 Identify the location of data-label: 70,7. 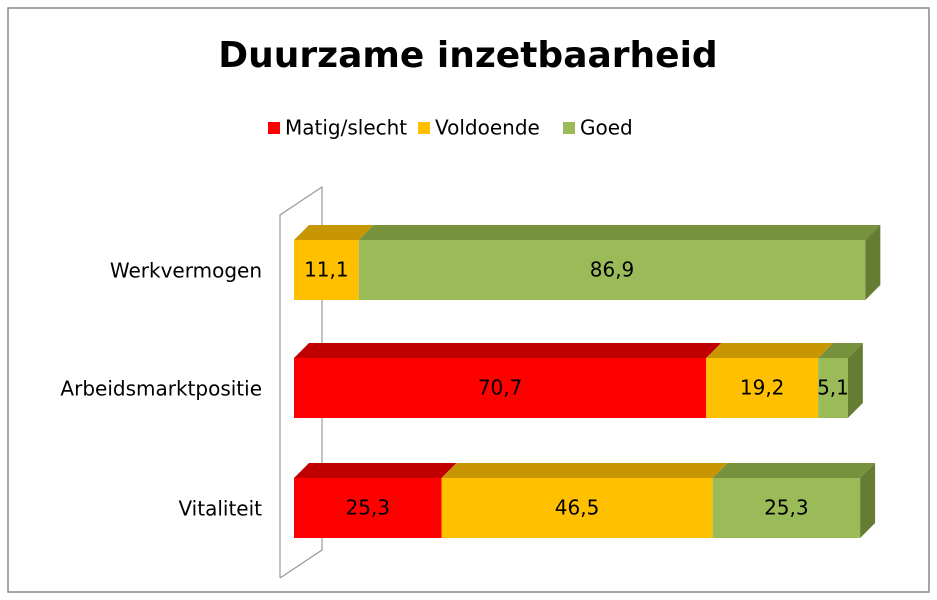
(500, 388).